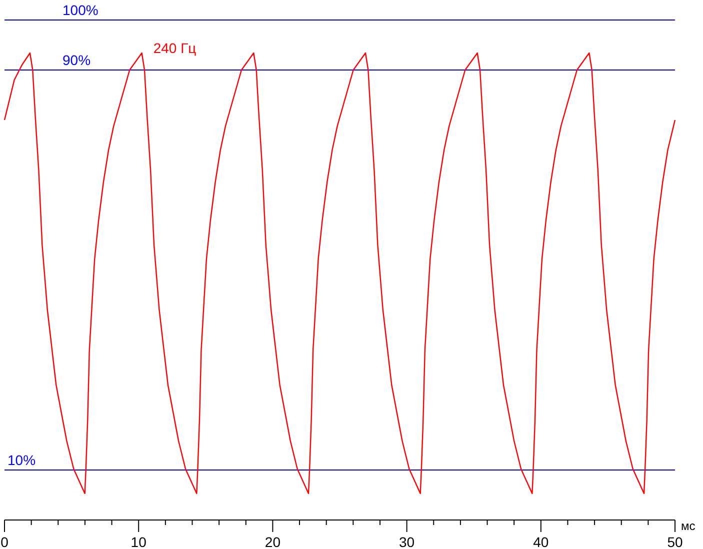 The width and height of the screenshot is (703, 549). I want to click on x-axis-title: мс, so click(688, 526).